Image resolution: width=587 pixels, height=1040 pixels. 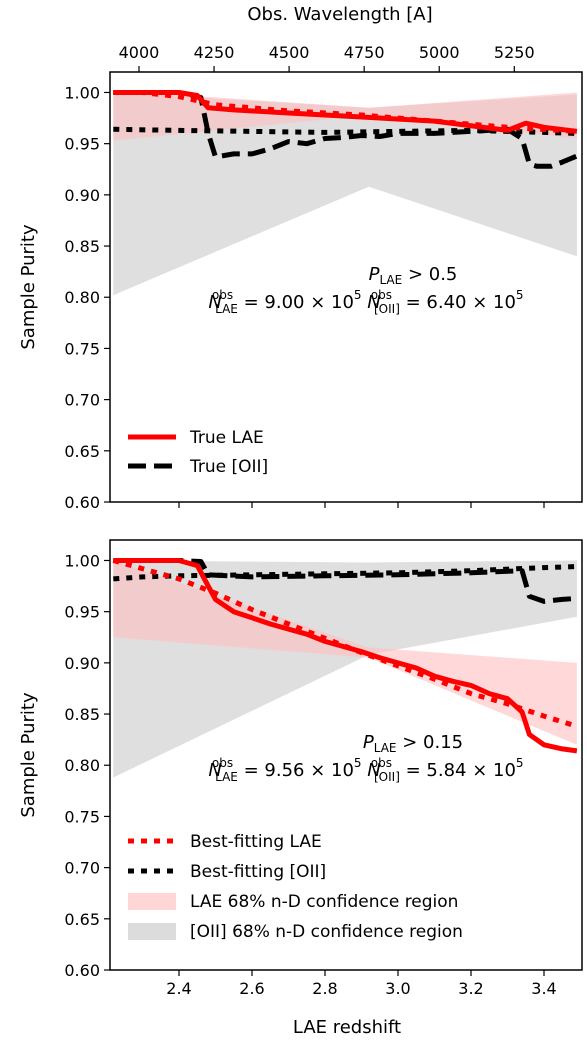 What do you see at coordinates (256, 842) in the screenshot?
I see `legend-label: Best-fitting LAE` at bounding box center [256, 842].